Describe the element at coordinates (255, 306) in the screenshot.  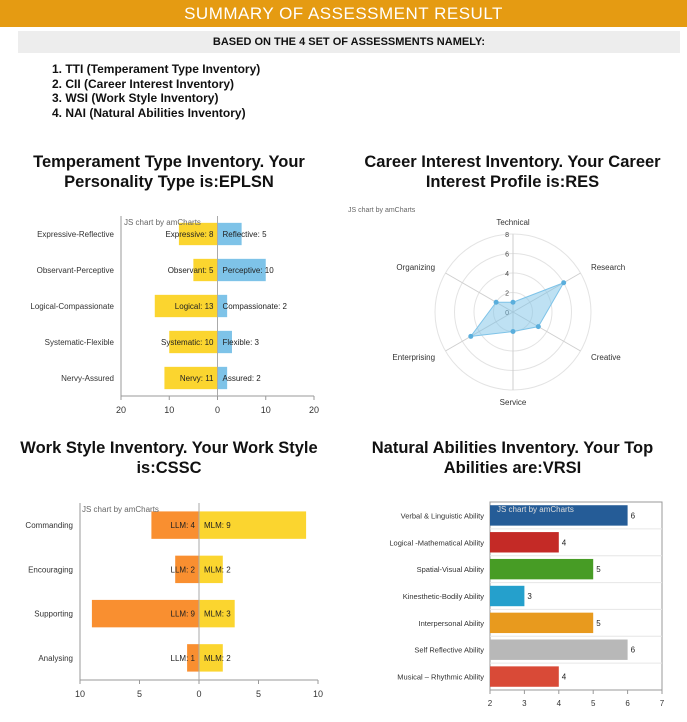
I see `right-value-label: Compassionate: 2` at that location.